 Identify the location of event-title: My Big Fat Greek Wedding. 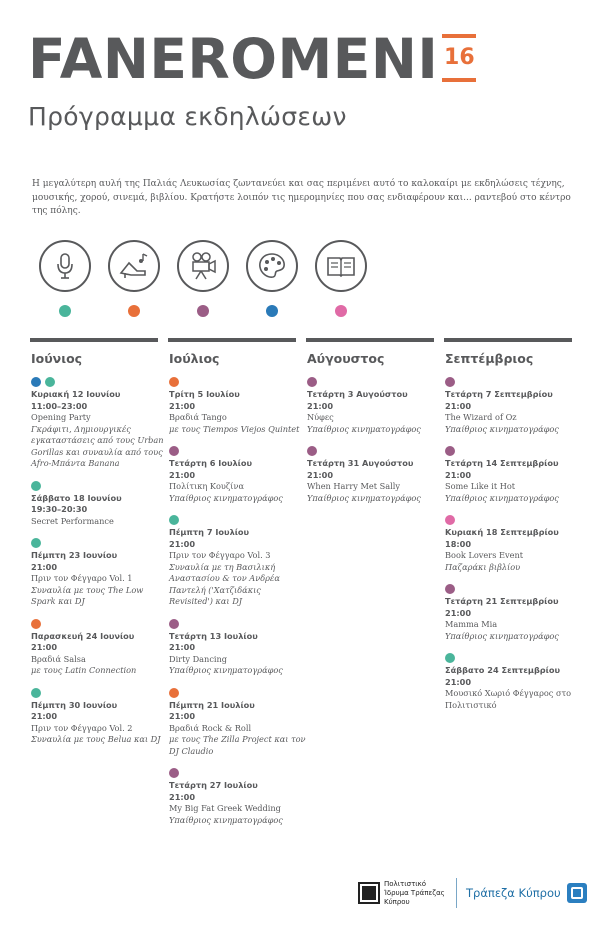
(225, 808).